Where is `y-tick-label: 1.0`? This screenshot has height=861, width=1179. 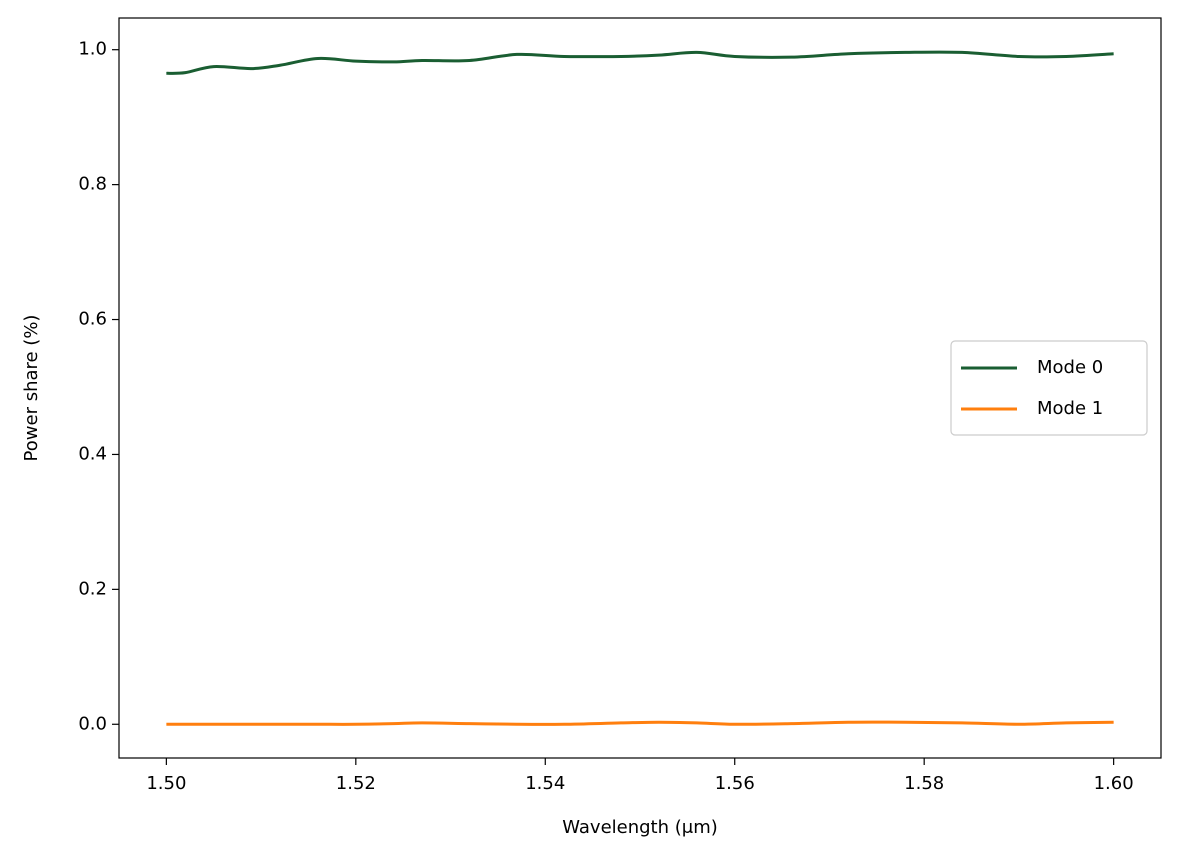
y-tick-label: 1.0 is located at coordinates (92, 49).